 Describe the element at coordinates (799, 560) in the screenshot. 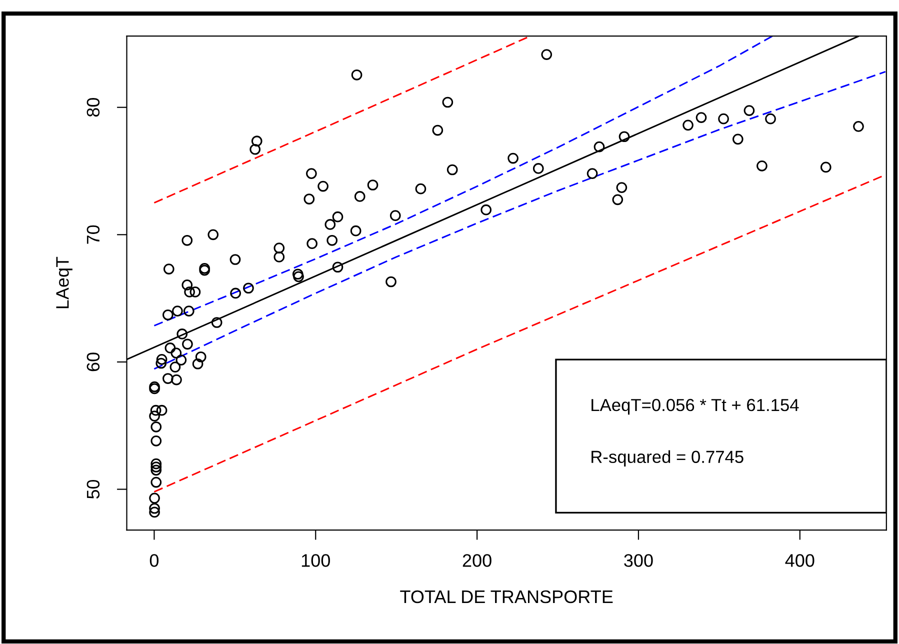

I see `x-tick-label: 400` at that location.